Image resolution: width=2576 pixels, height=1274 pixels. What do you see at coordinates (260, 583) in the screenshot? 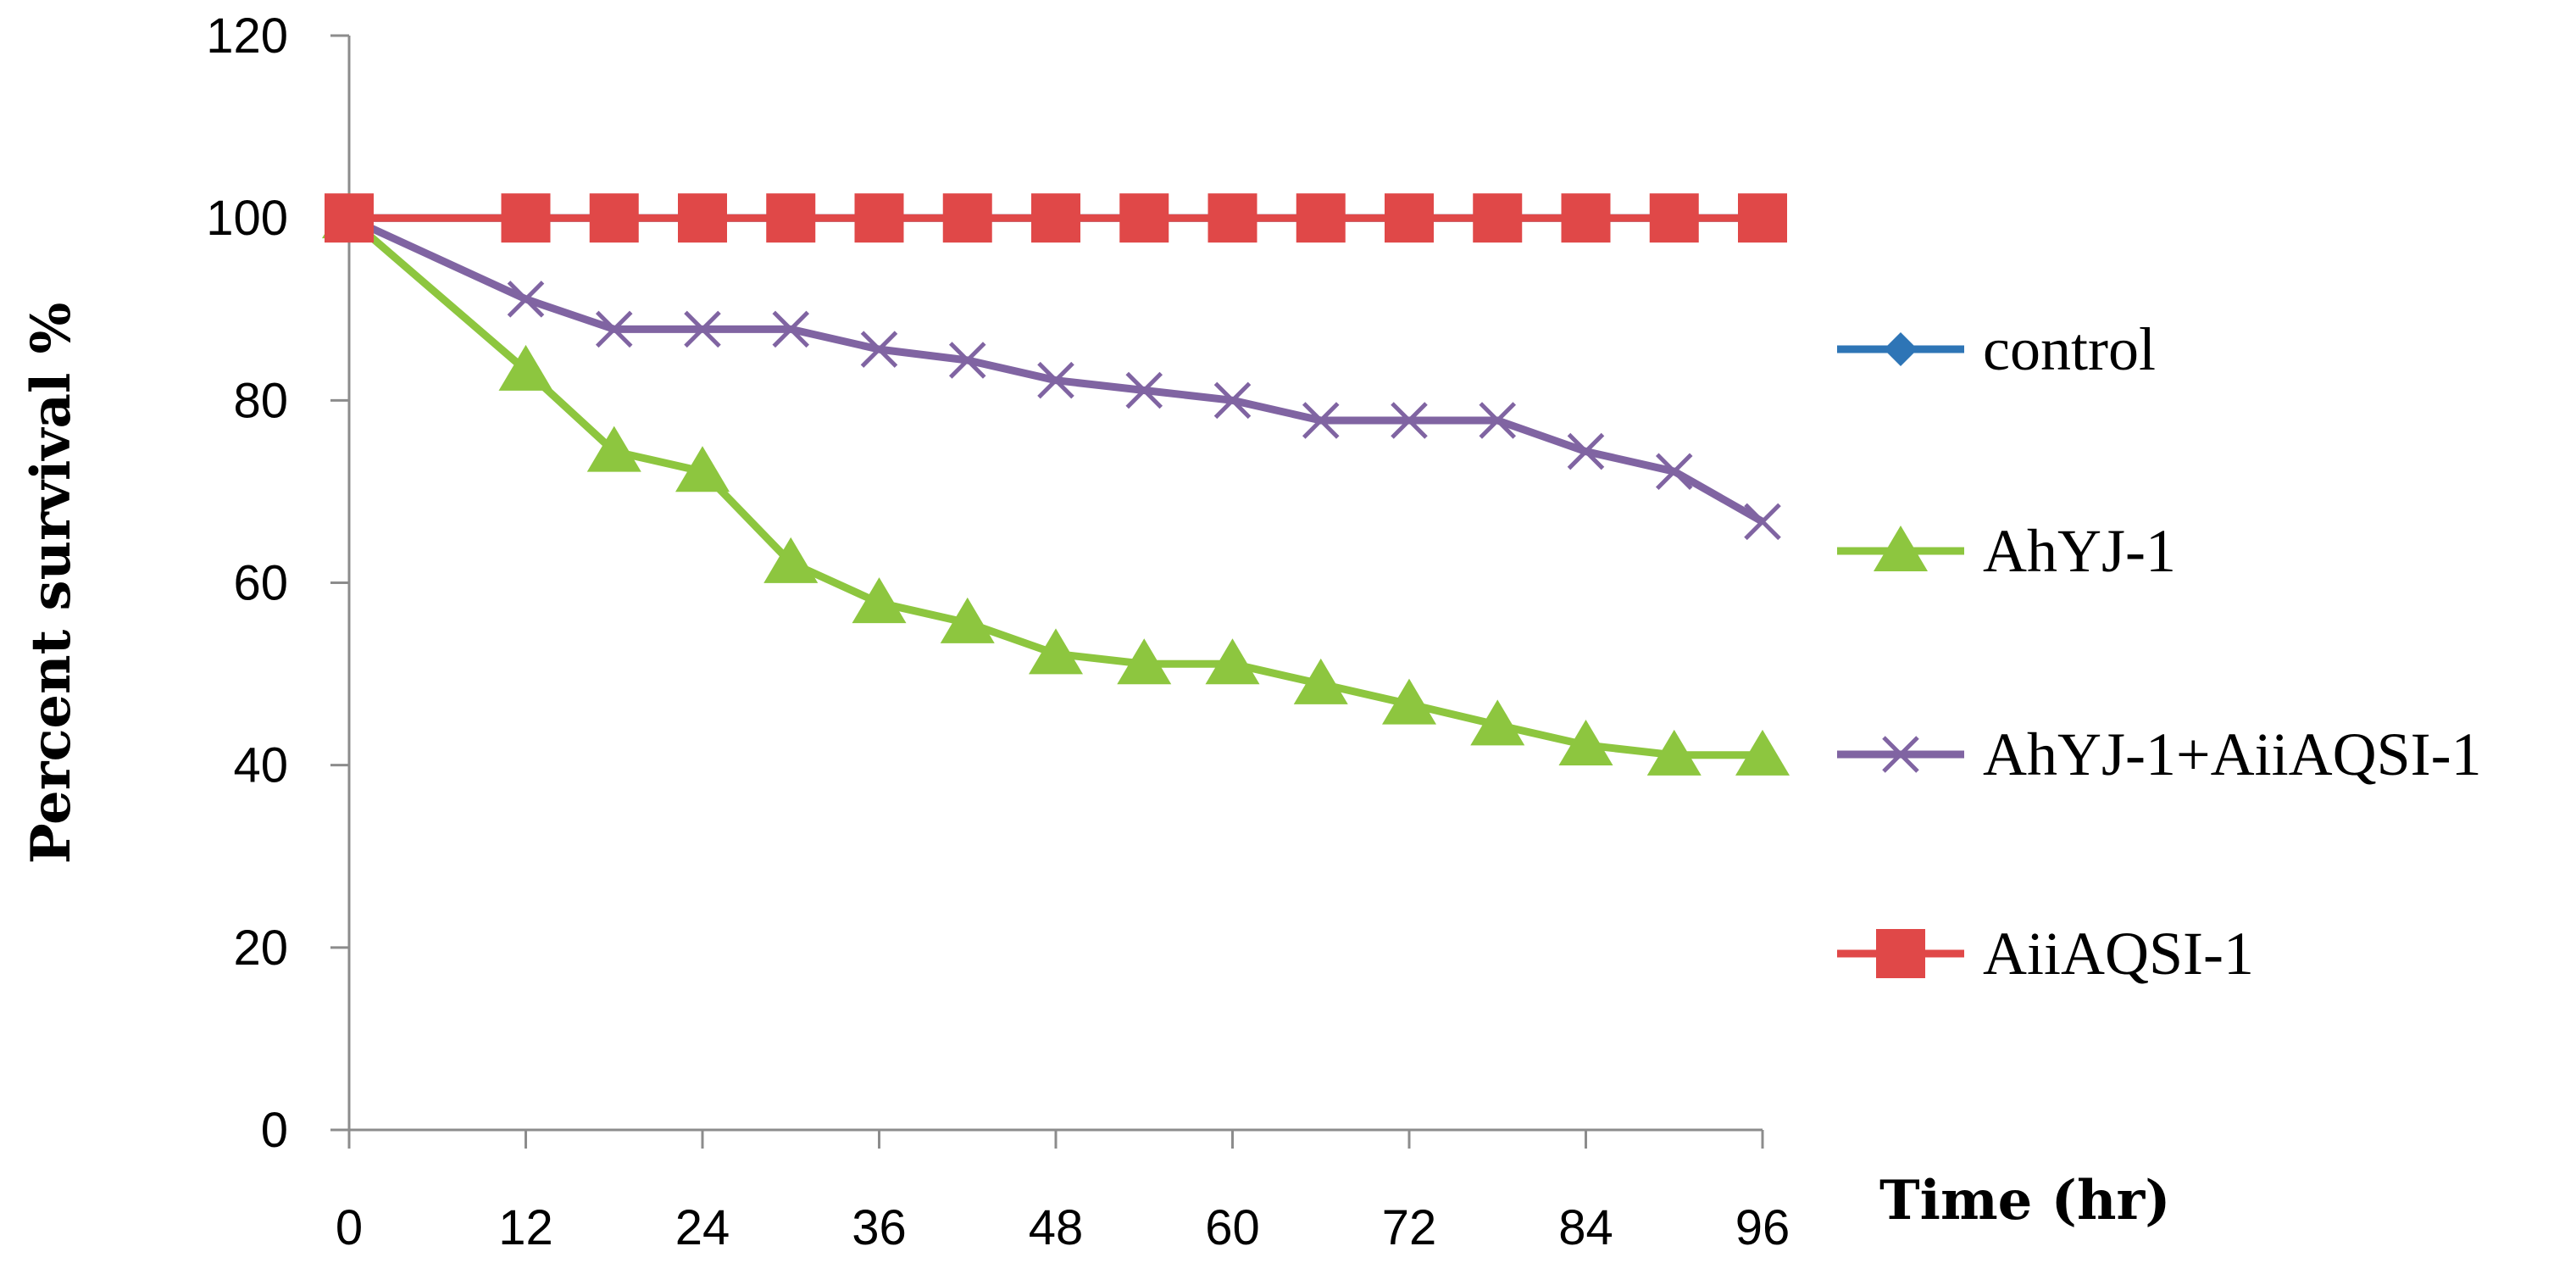
I see `y-tick-label: 60` at bounding box center [260, 583].